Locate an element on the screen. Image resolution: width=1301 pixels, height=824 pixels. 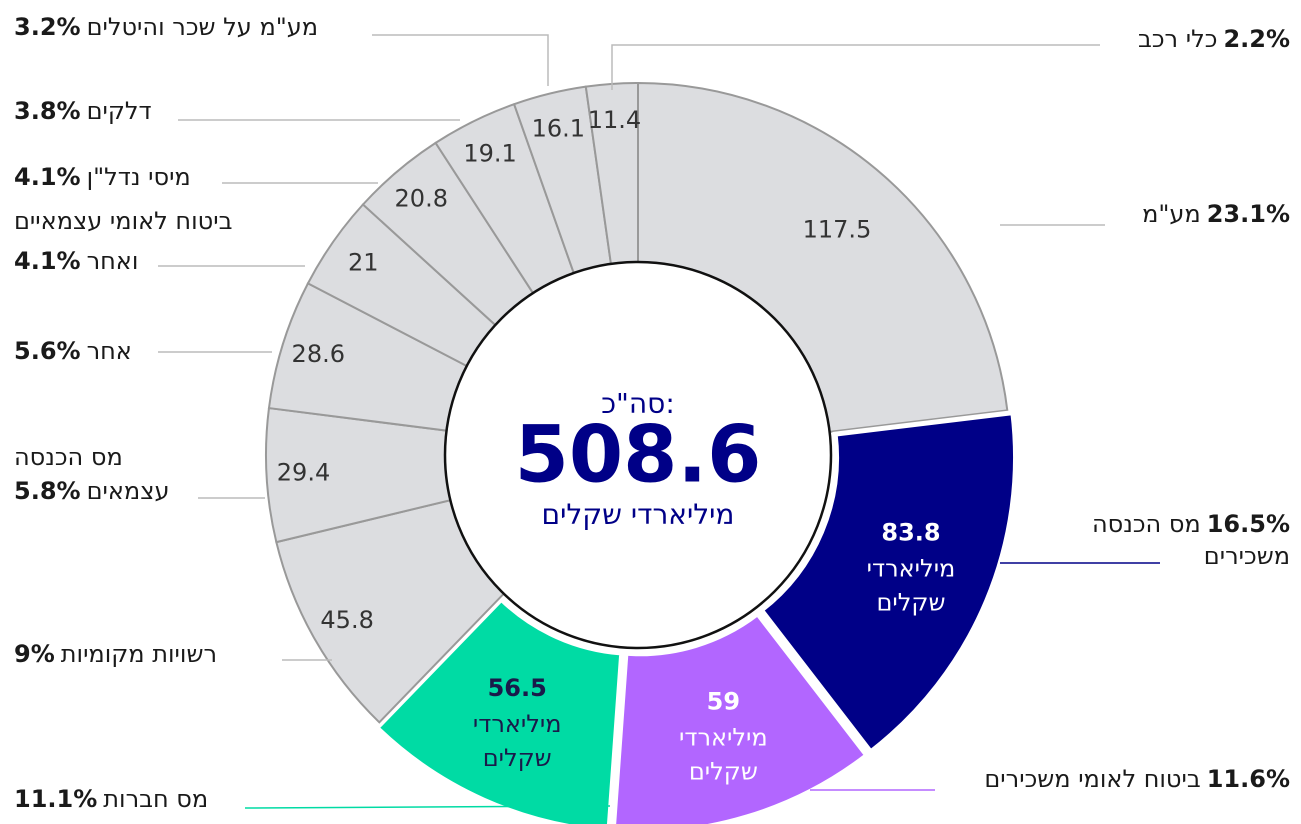
value-label: 20.8 is located at coordinates (421, 199).